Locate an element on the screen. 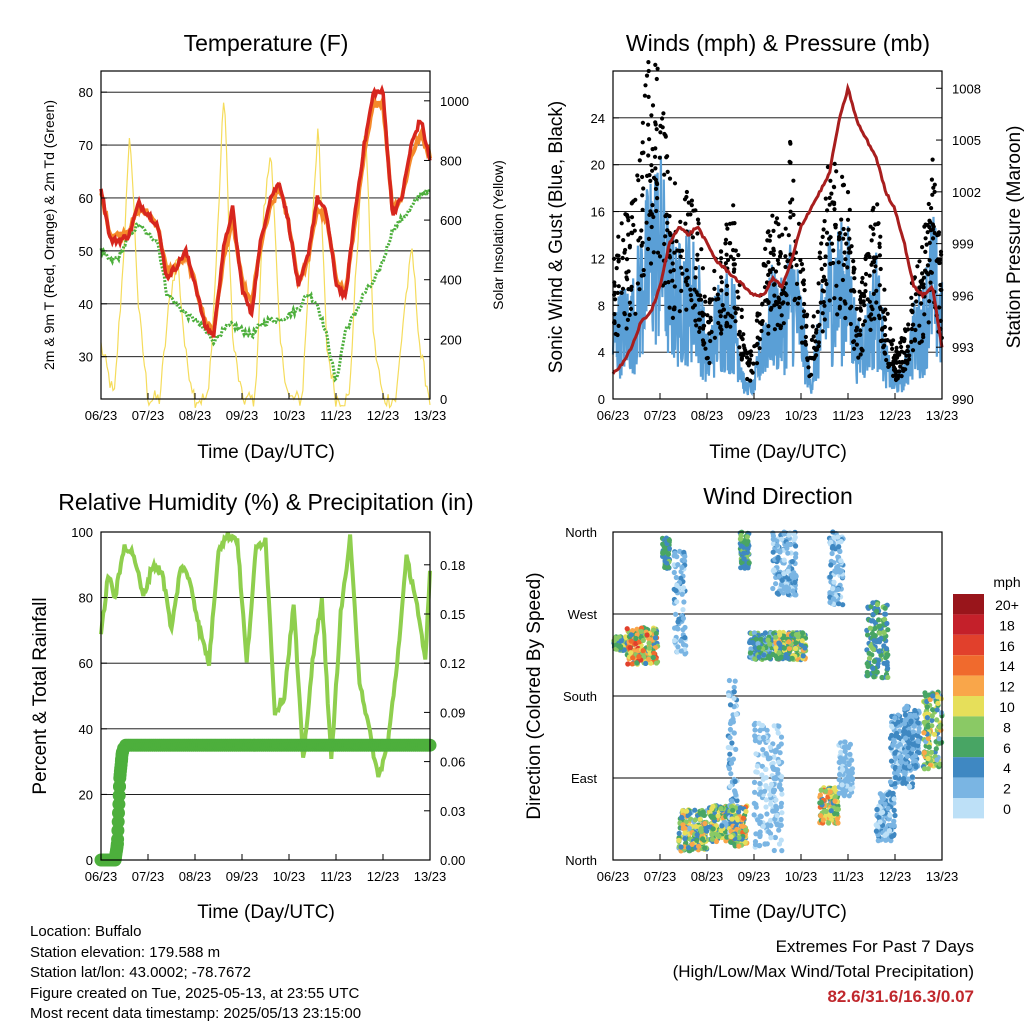  solar-y-ticks: 0 200 400 600 800 1000 is located at coordinates (446, 250).